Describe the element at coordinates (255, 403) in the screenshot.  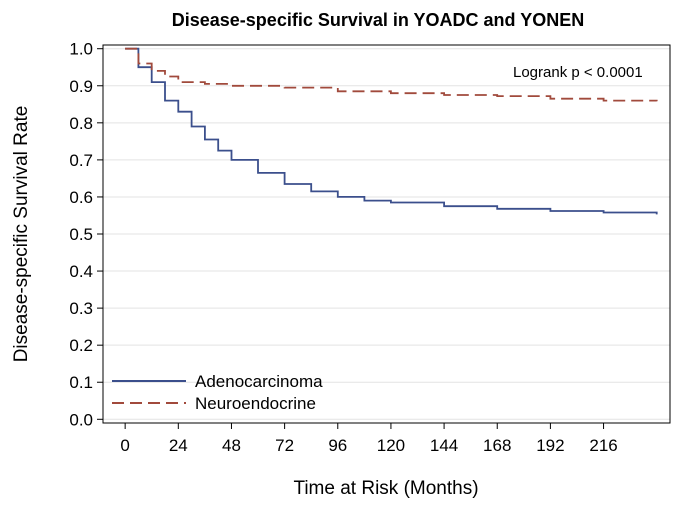
I see `legend-label-neuroendocrine: Neuroendocrine` at that location.